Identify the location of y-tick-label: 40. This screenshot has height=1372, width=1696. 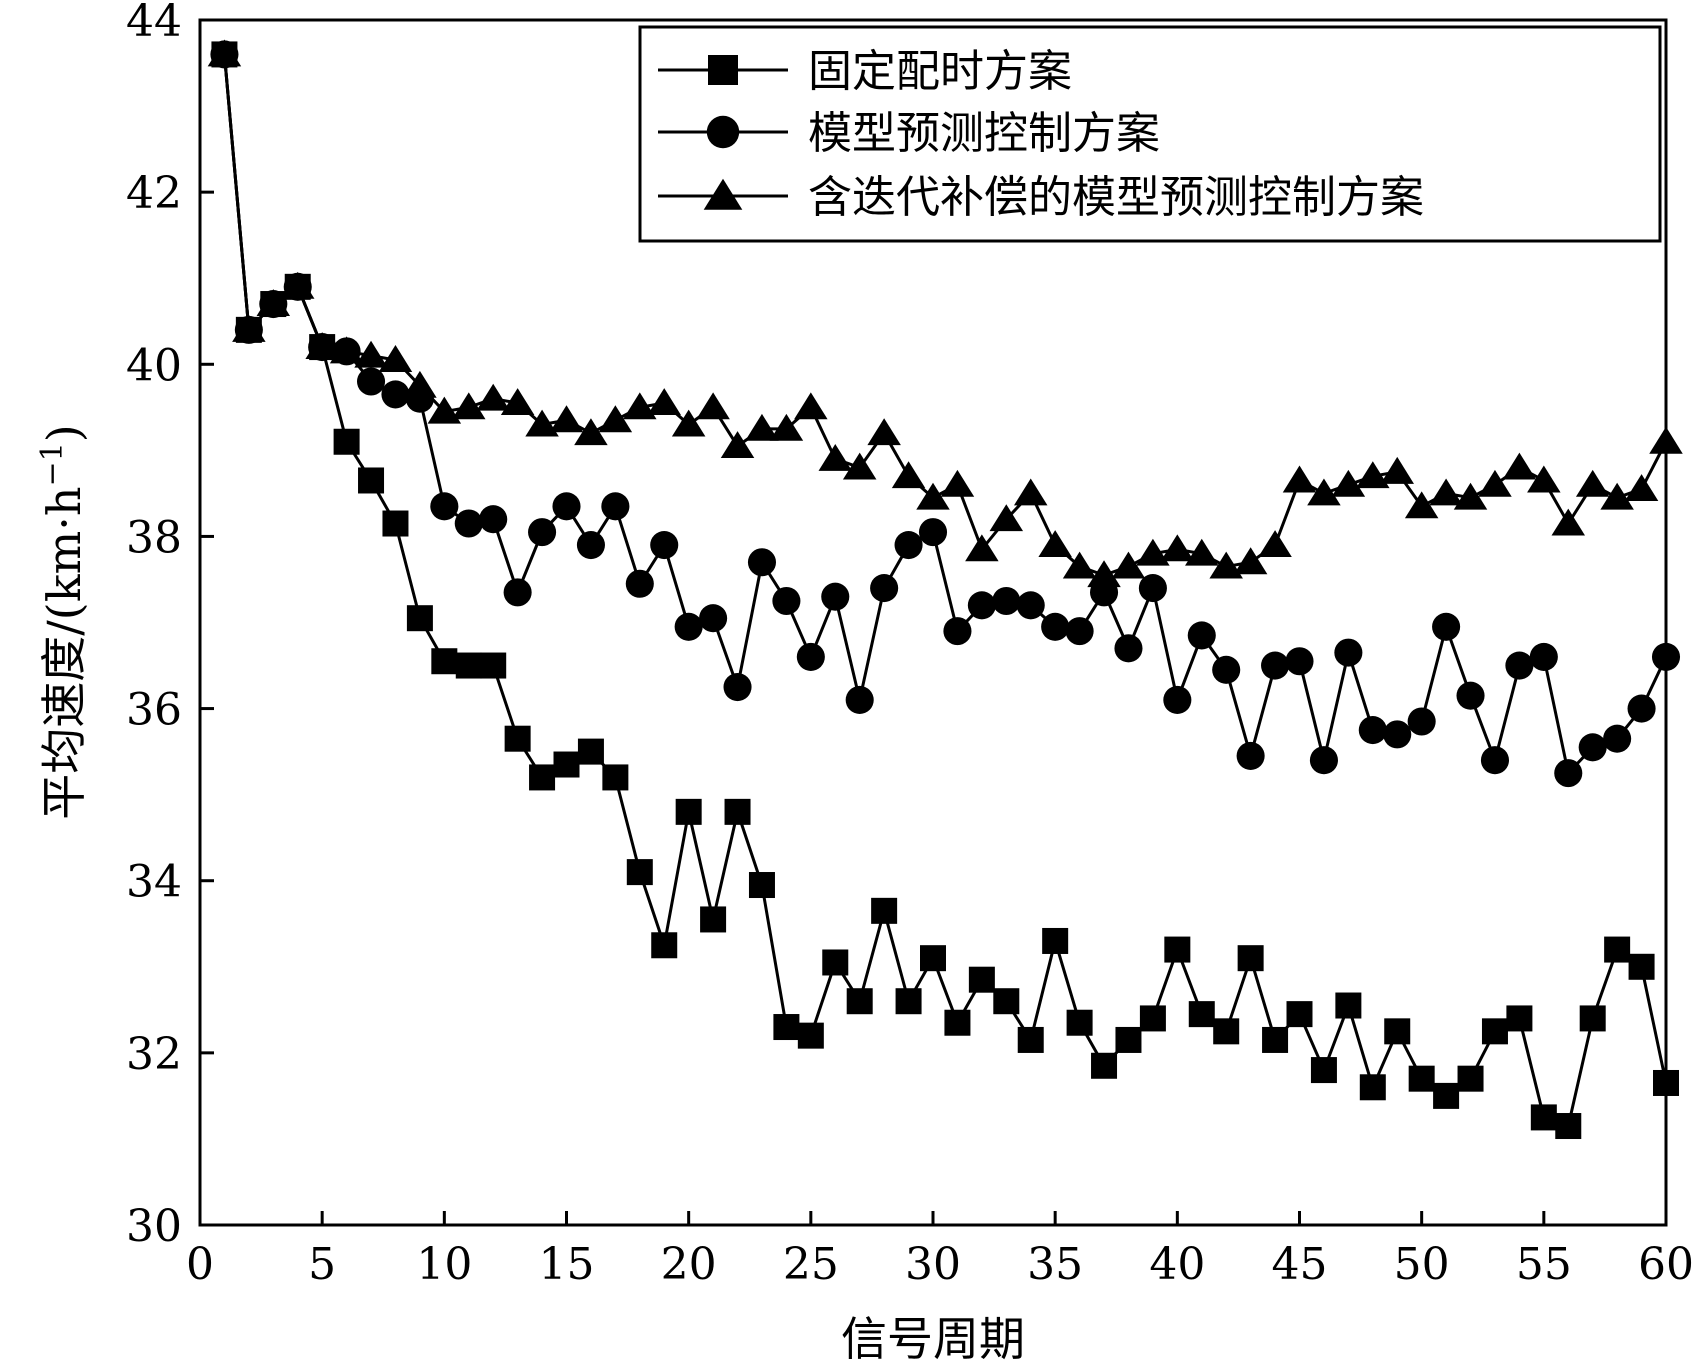
(154, 365).